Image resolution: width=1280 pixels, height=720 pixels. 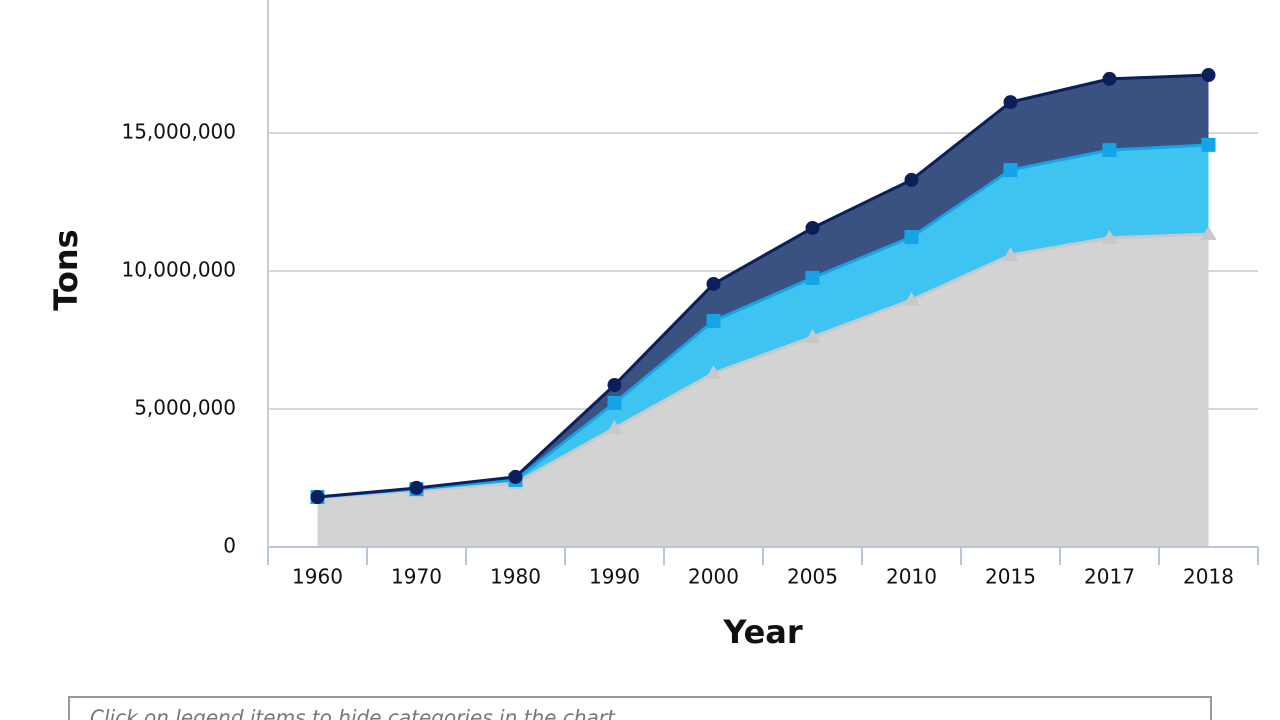 I want to click on x-tick-label: 1990, so click(x=614, y=577).